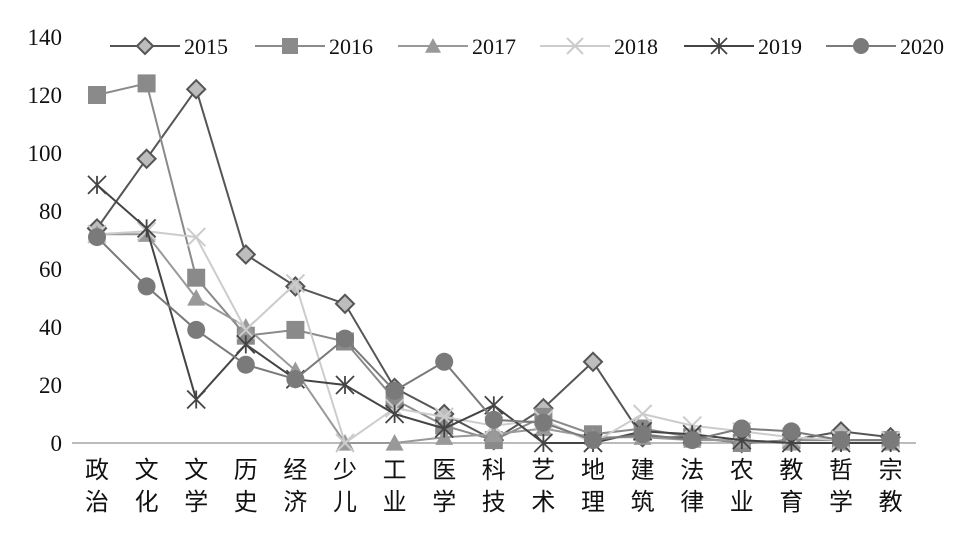 The width and height of the screenshot is (966, 540). Describe the element at coordinates (743, 46) in the screenshot. I see `legend-item-2019: 2019` at that location.